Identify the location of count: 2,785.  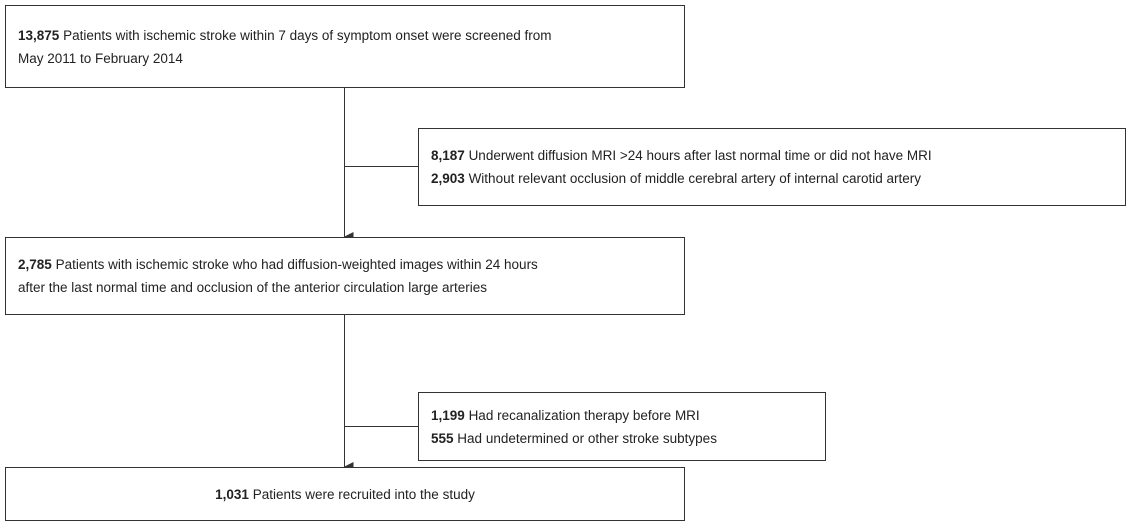
(35, 264).